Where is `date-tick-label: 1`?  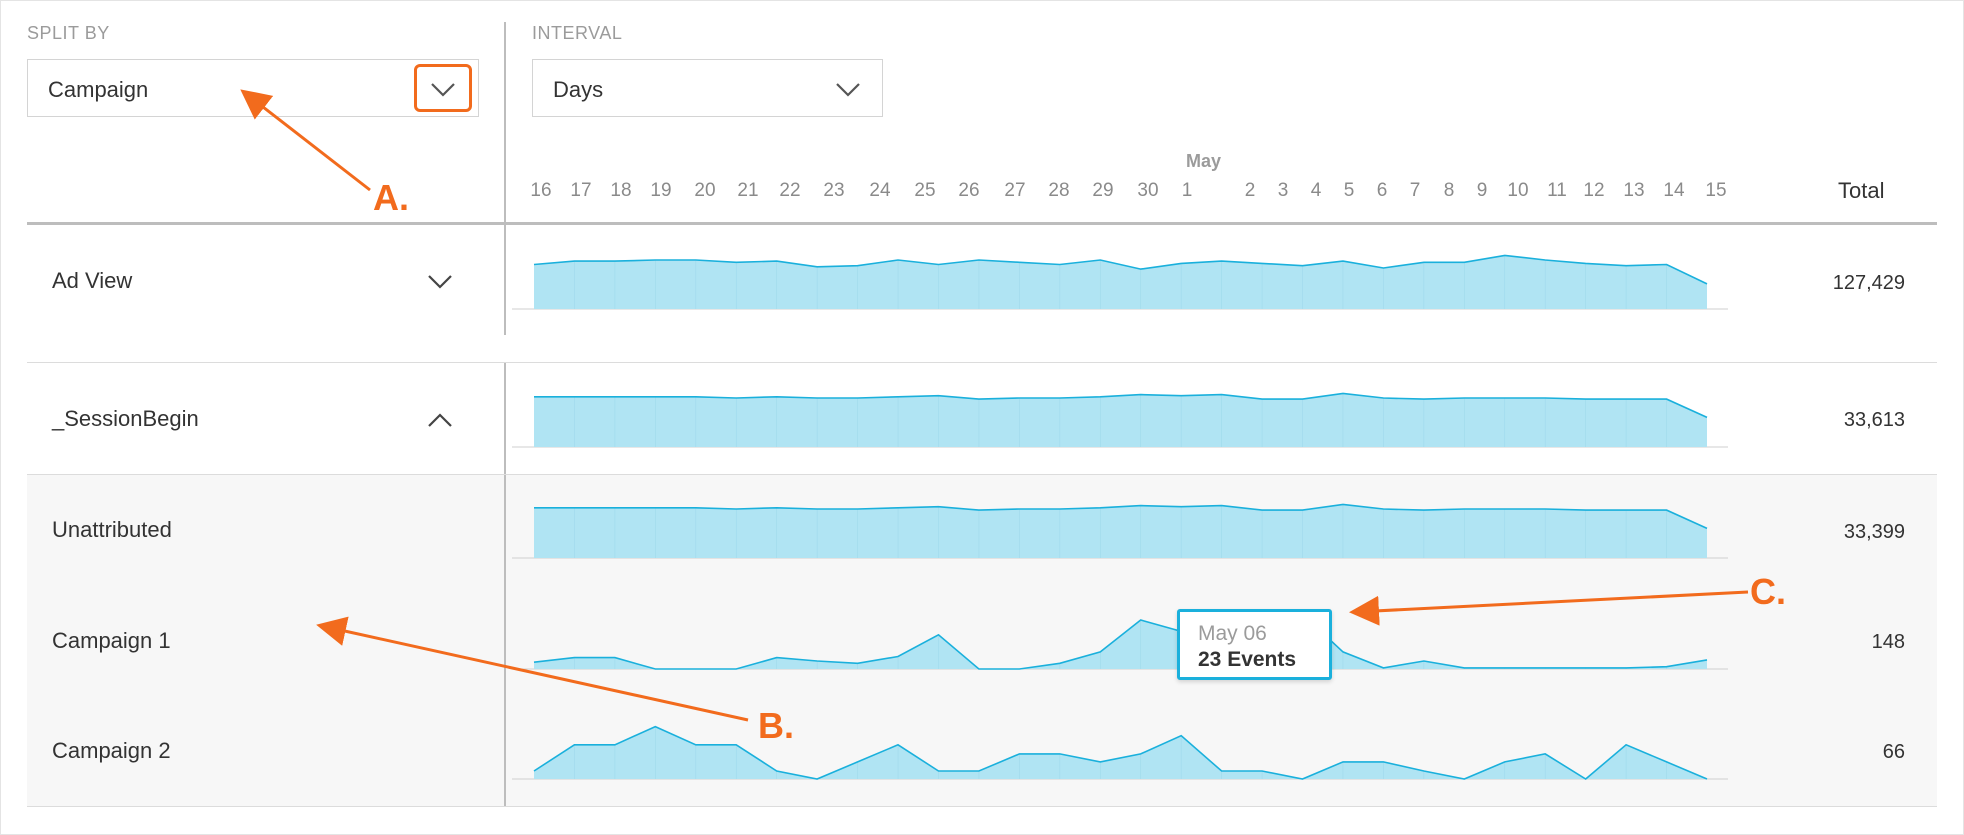 date-tick-label: 1 is located at coordinates (1187, 190).